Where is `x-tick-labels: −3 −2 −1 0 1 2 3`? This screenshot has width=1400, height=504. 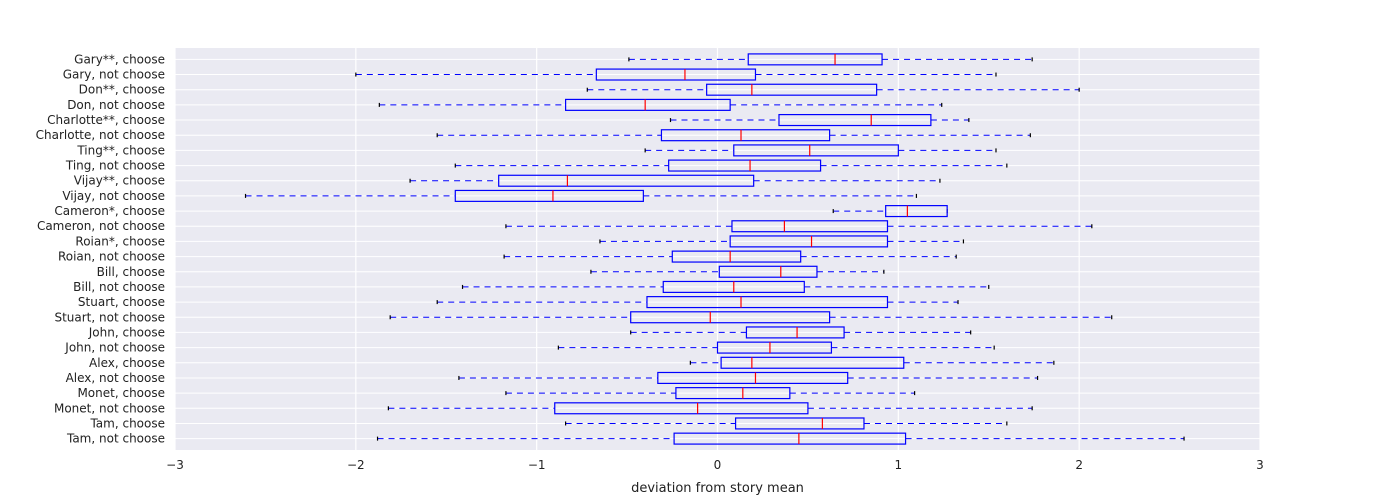 x-tick-labels: −3 −2 −1 0 1 2 3 is located at coordinates (715, 465).